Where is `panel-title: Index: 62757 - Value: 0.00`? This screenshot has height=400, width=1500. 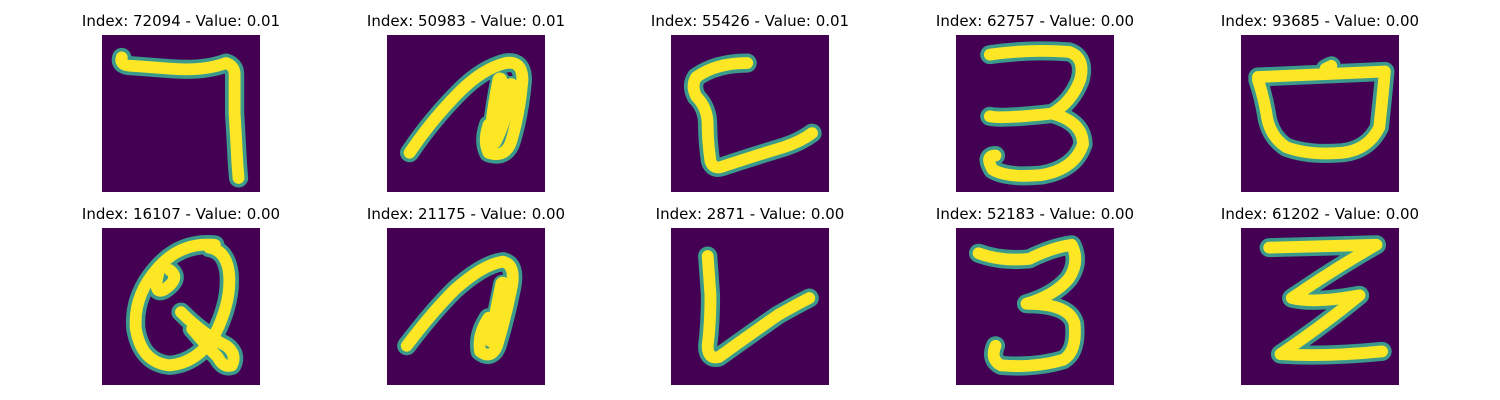
panel-title: Index: 62757 - Value: 0.00 is located at coordinates (1035, 21).